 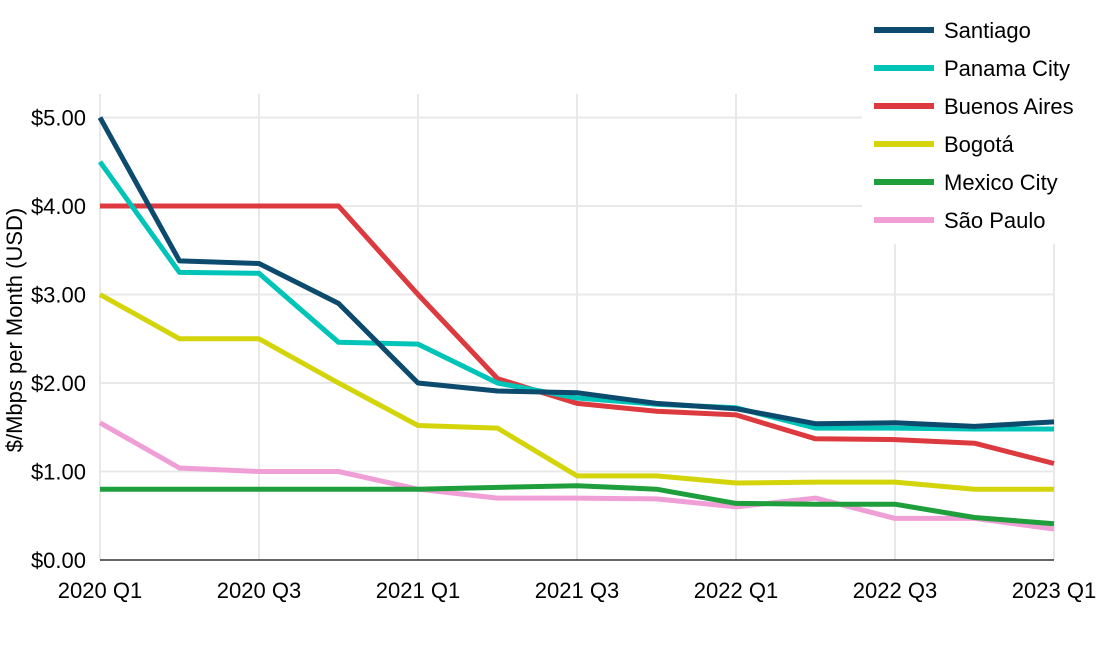 What do you see at coordinates (1007, 68) in the screenshot?
I see `legend-label: Panama City` at bounding box center [1007, 68].